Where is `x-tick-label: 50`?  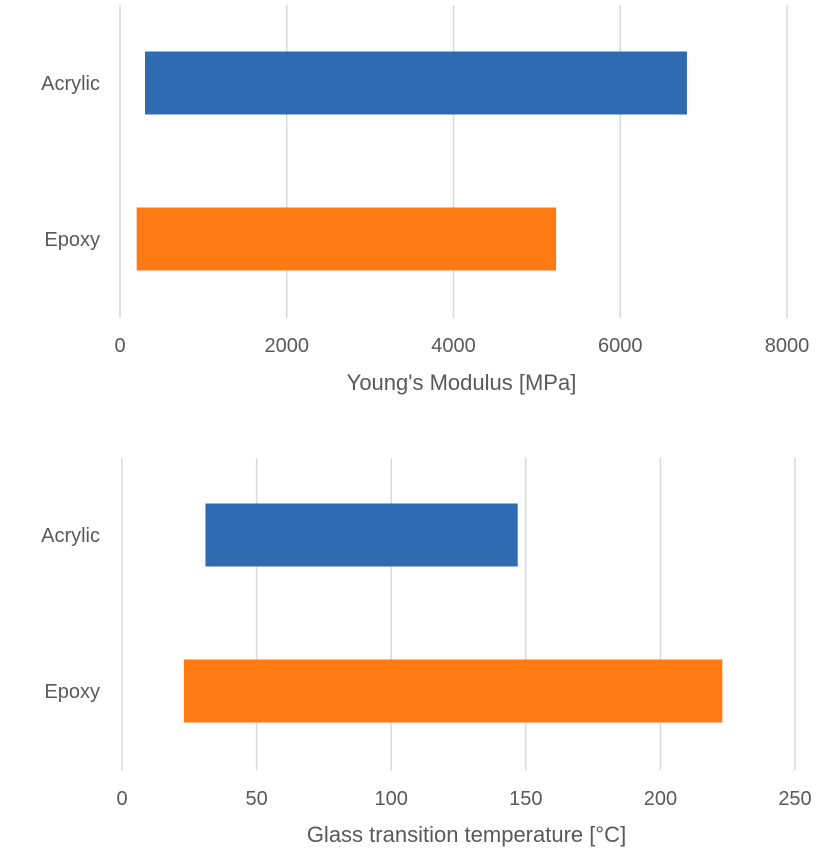
x-tick-label: 50 is located at coordinates (256, 799).